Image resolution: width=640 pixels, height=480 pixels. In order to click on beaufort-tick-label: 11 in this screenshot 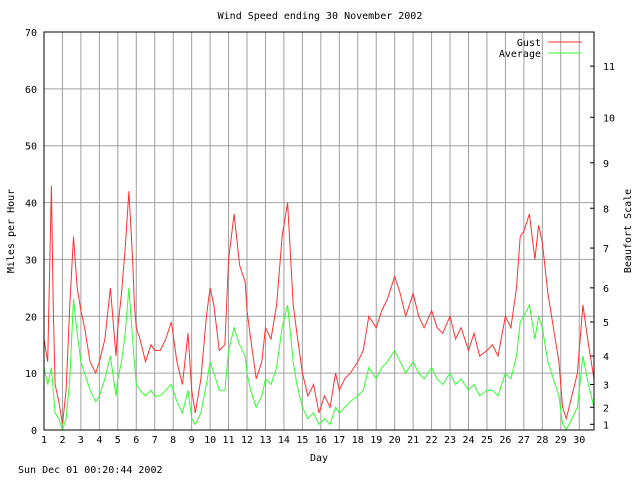, I will do `click(609, 67)`.